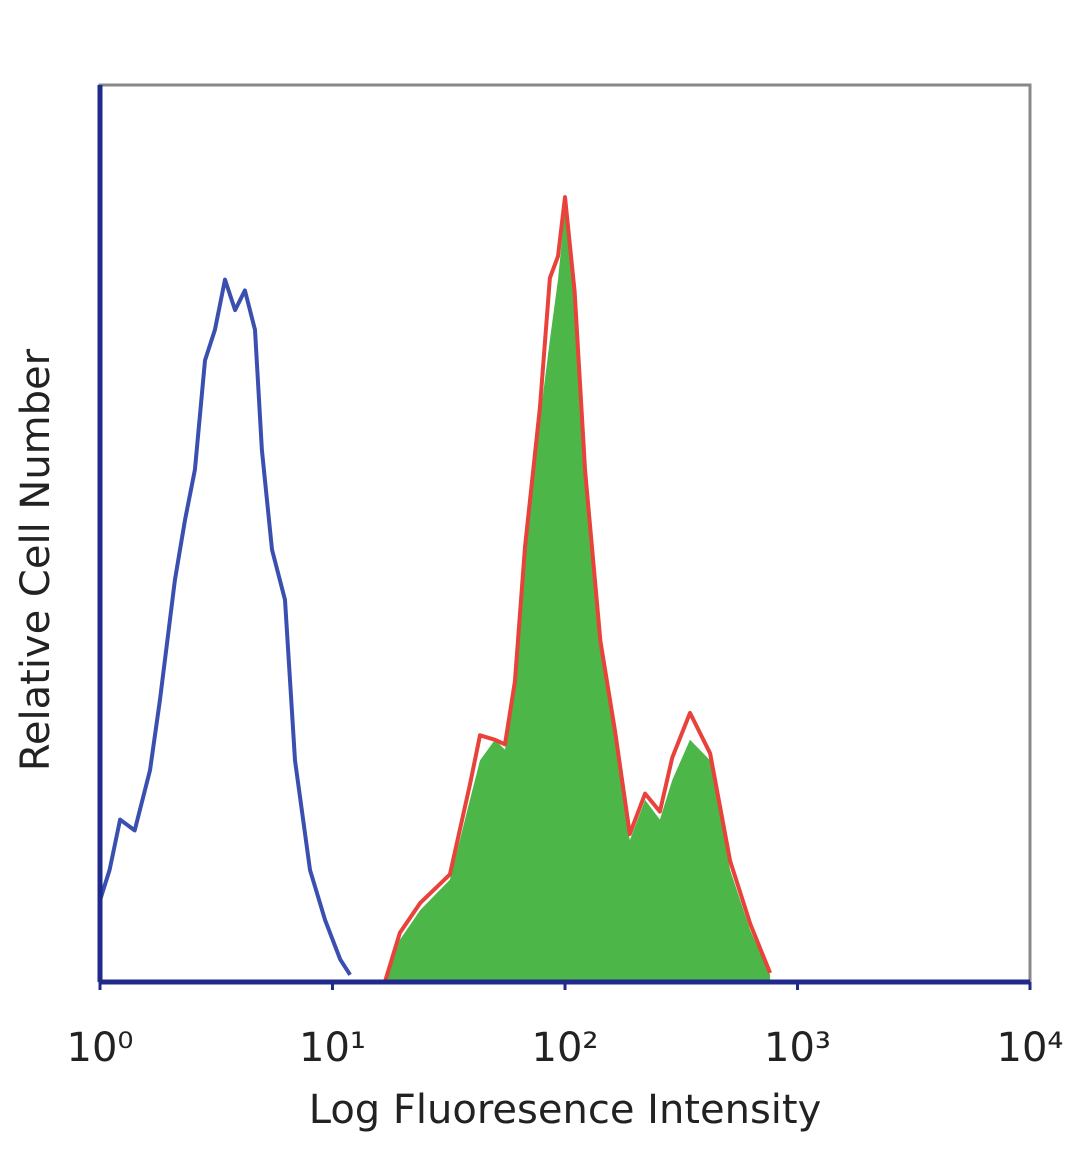  Describe the element at coordinates (797, 1048) in the screenshot. I see `x-tick-label: 10³` at that location.